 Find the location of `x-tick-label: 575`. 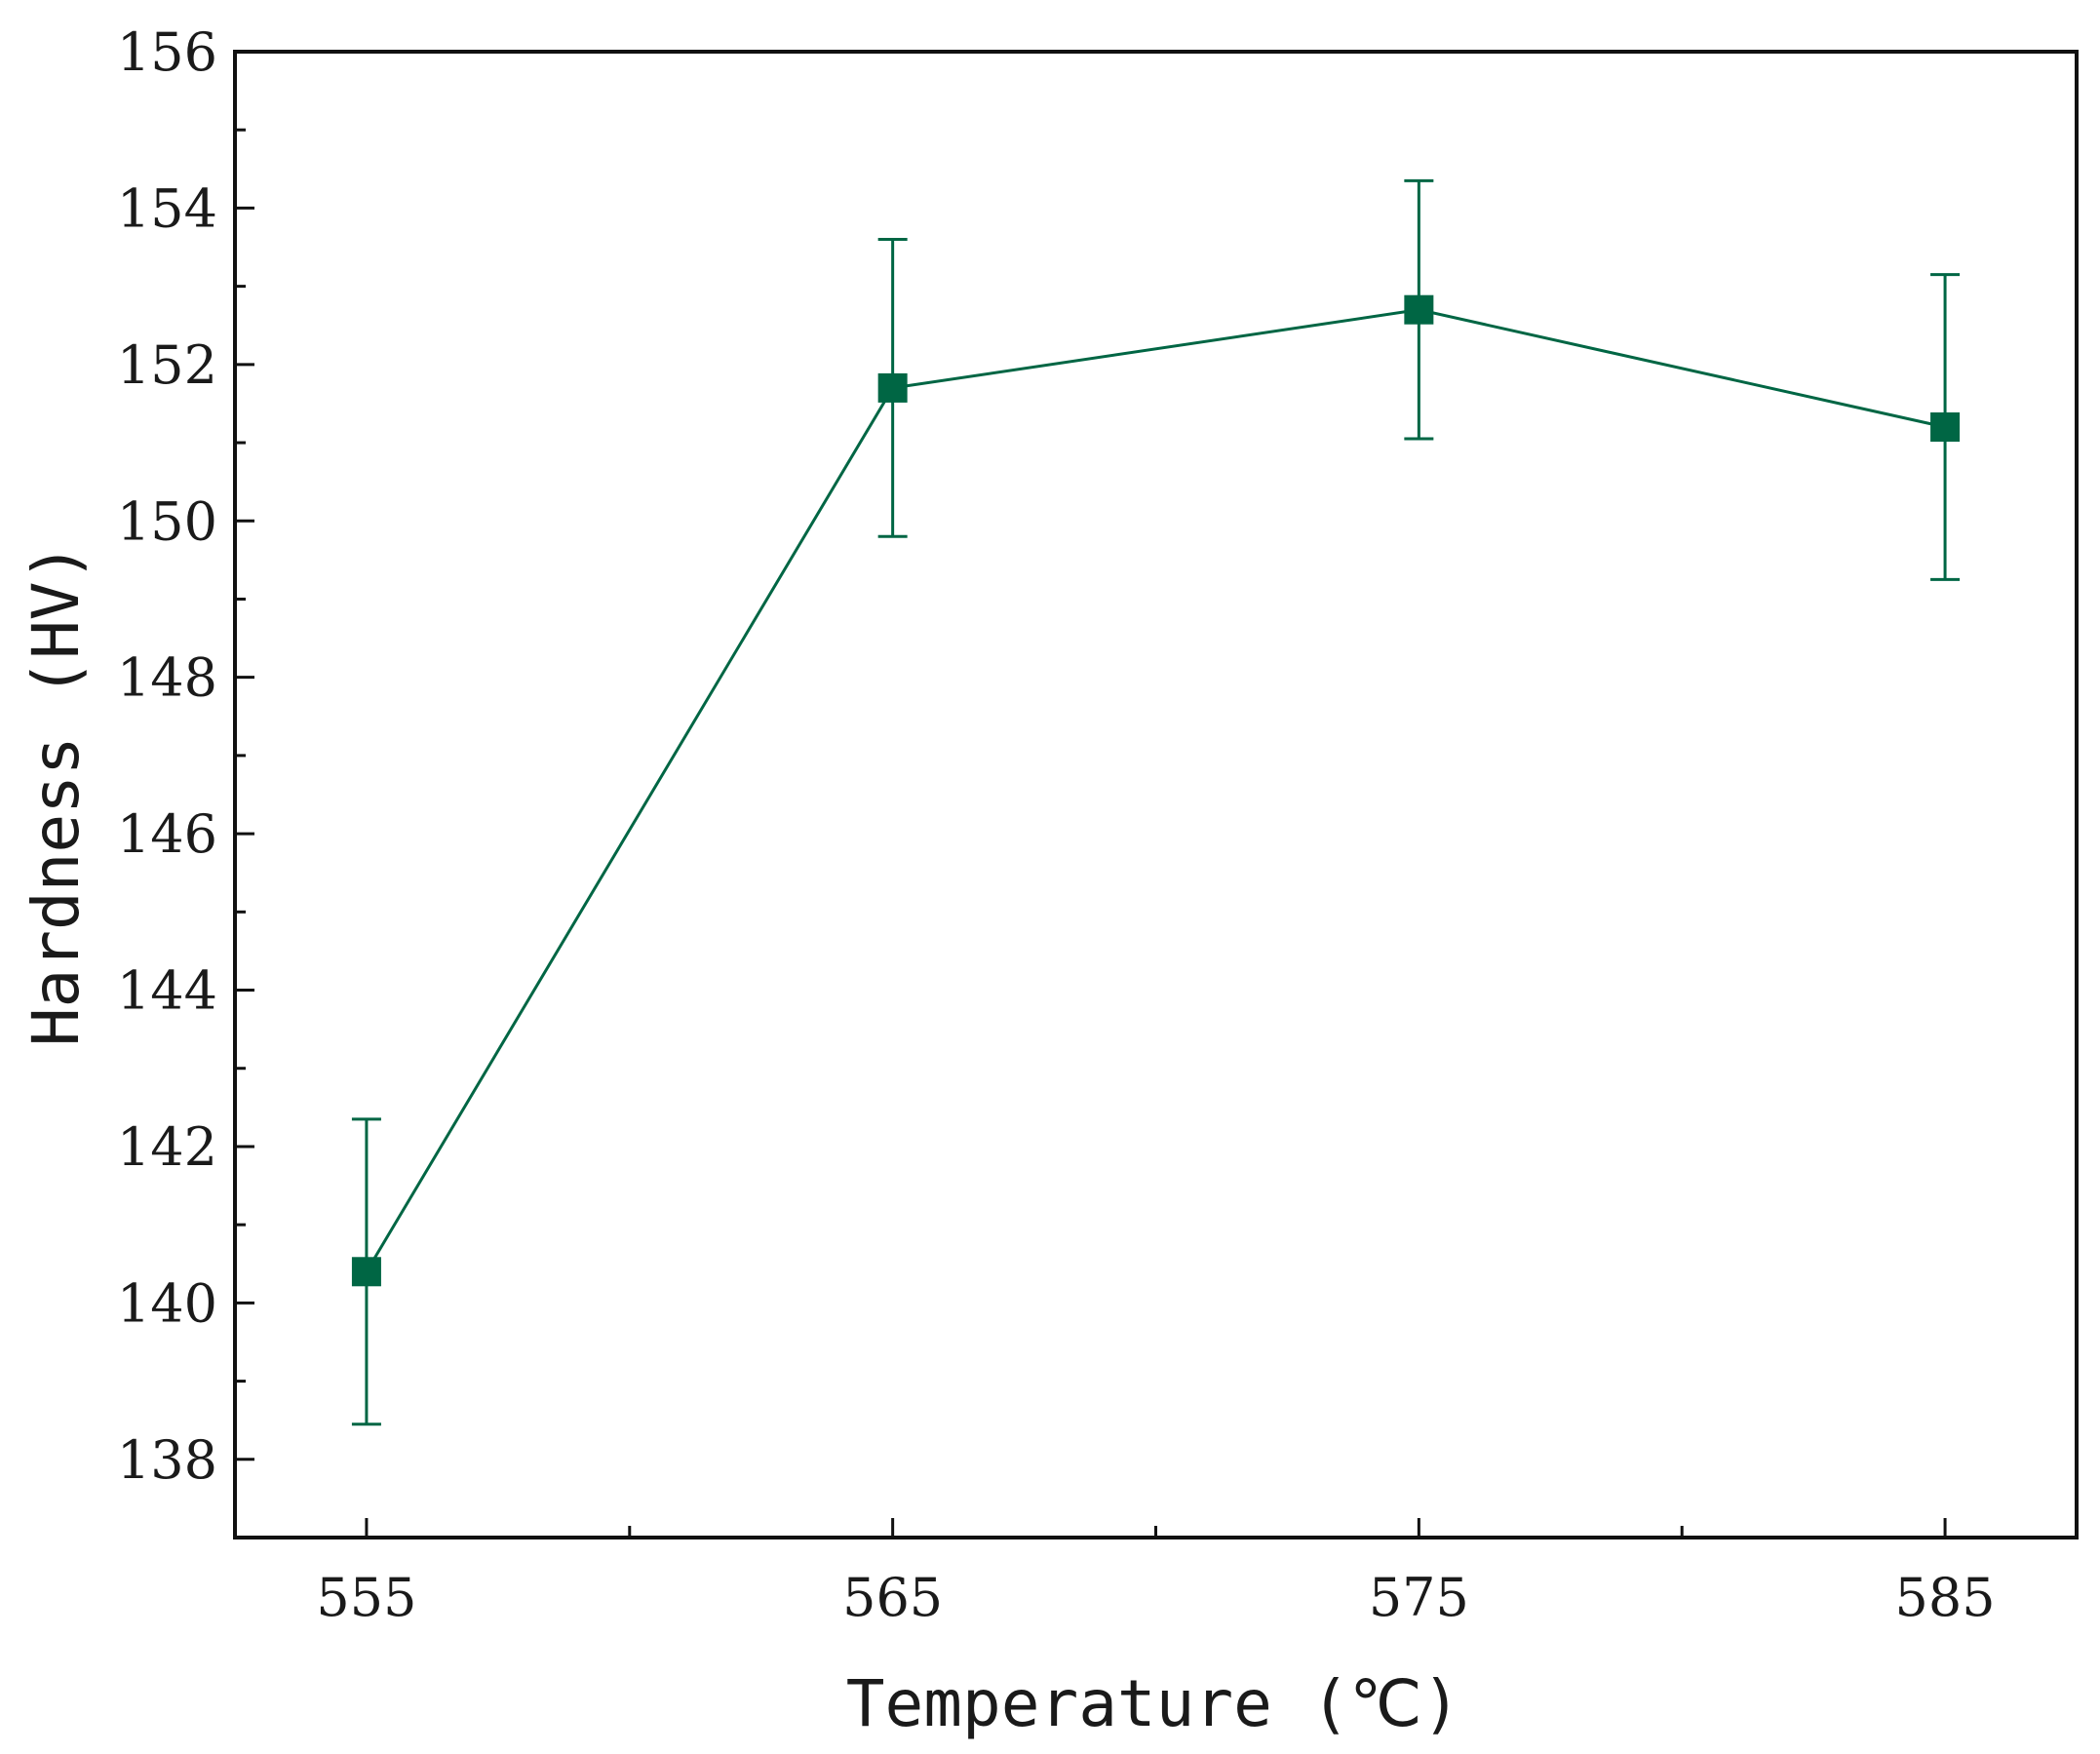

x-tick-label: 575 is located at coordinates (1419, 1597).